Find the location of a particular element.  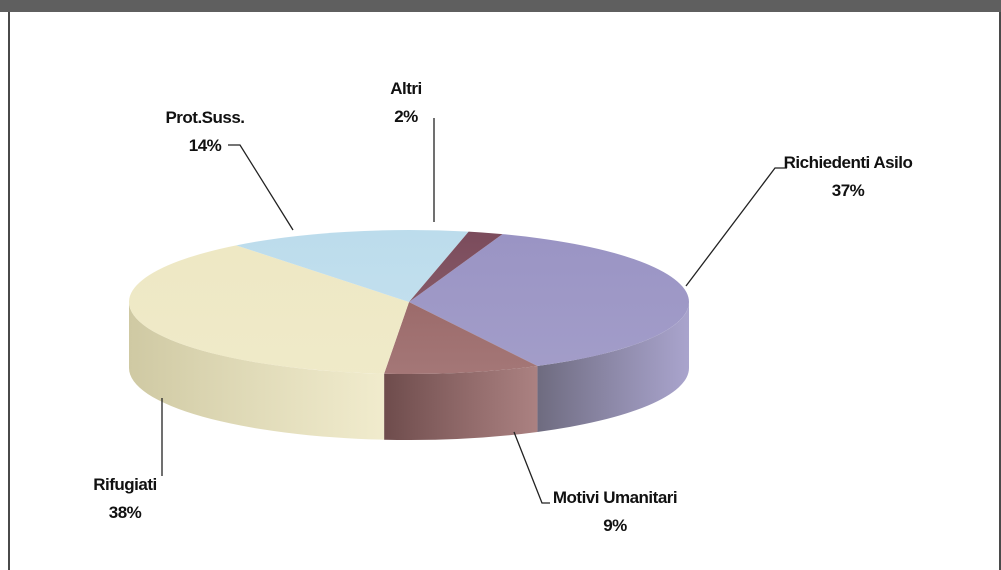

pie-side-richiedenti-asilo is located at coordinates (613, 367).